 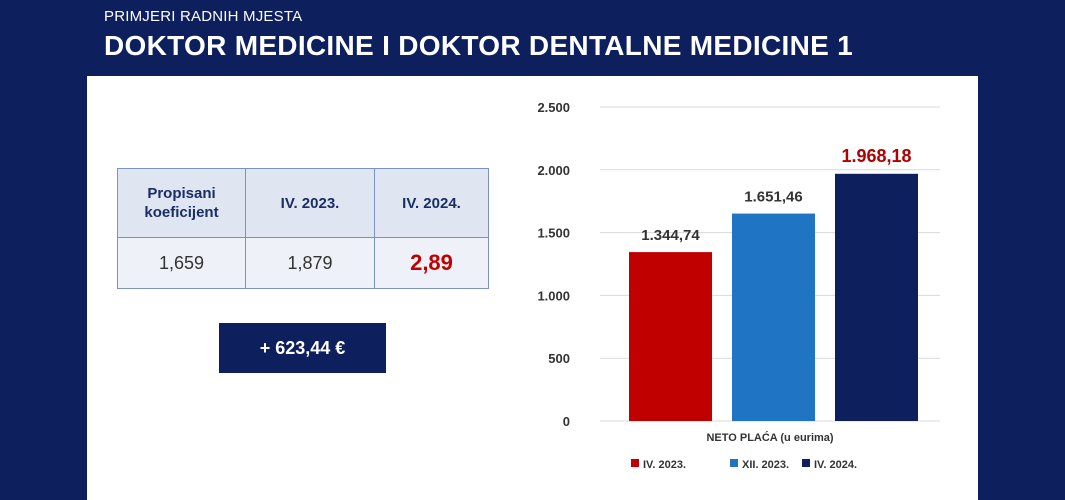 What do you see at coordinates (566, 421) in the screenshot?
I see `y-tick-label: 0` at bounding box center [566, 421].